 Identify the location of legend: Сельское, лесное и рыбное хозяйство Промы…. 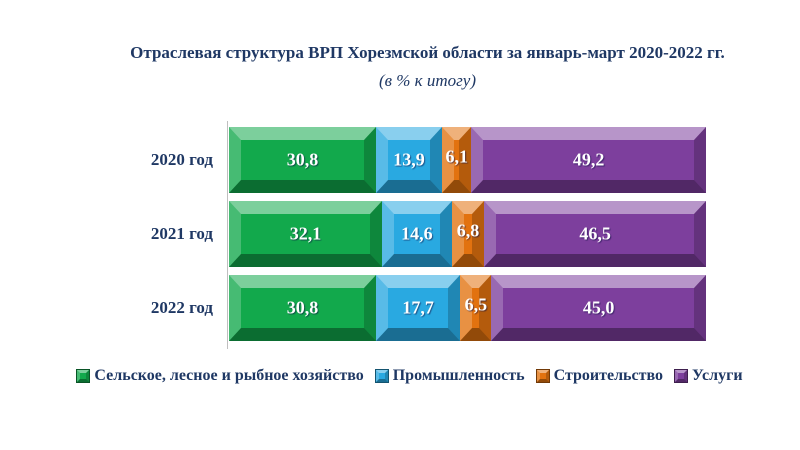
(410, 376).